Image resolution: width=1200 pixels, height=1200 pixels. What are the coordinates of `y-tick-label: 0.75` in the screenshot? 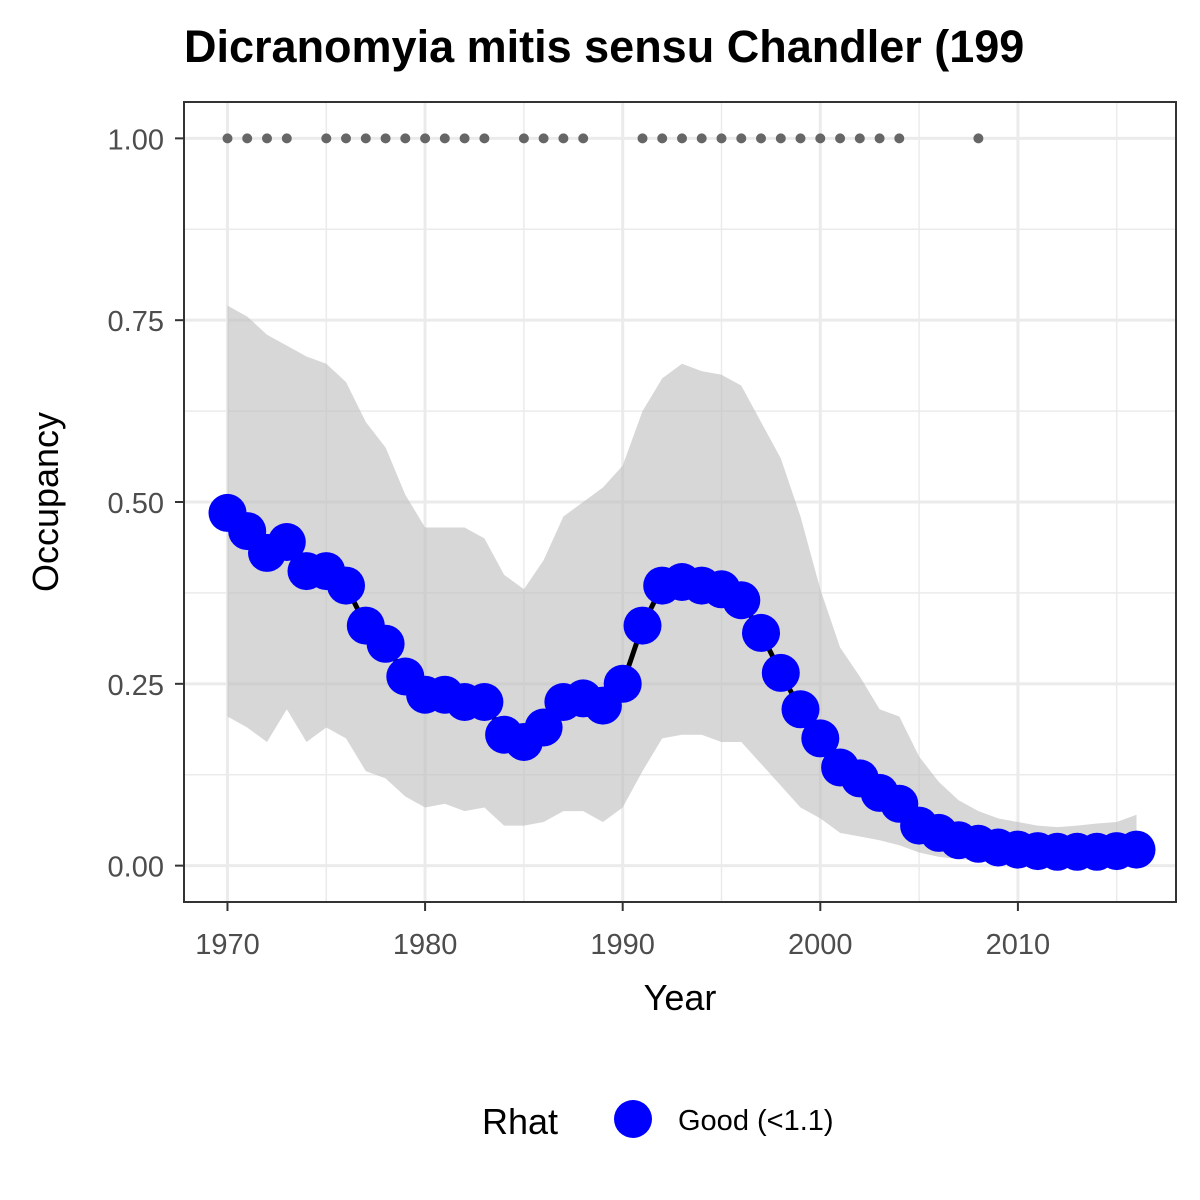 It's located at (136, 322).